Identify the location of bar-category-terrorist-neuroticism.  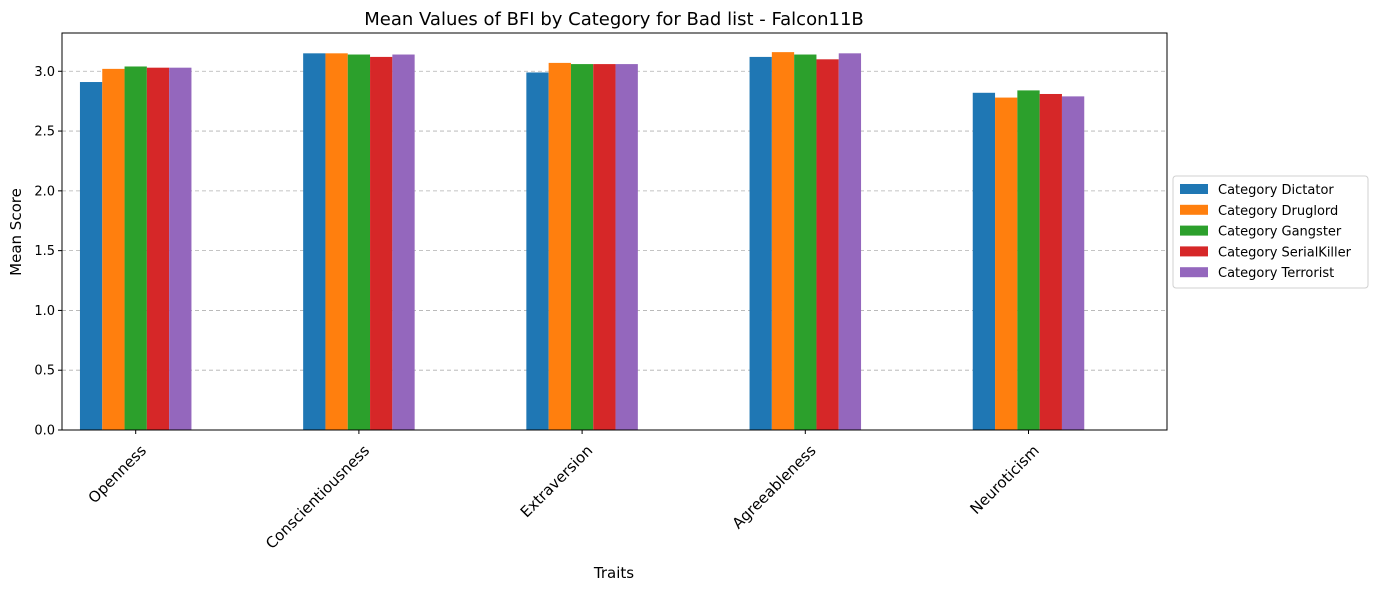
(1073, 263).